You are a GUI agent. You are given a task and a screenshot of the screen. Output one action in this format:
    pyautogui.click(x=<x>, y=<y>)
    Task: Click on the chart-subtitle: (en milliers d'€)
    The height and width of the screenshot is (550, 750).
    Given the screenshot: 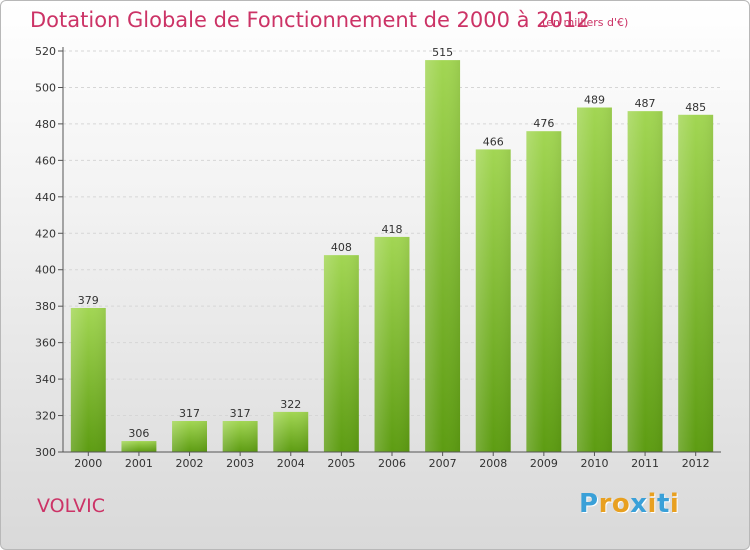 What is the action you would take?
    pyautogui.click(x=585, y=22)
    